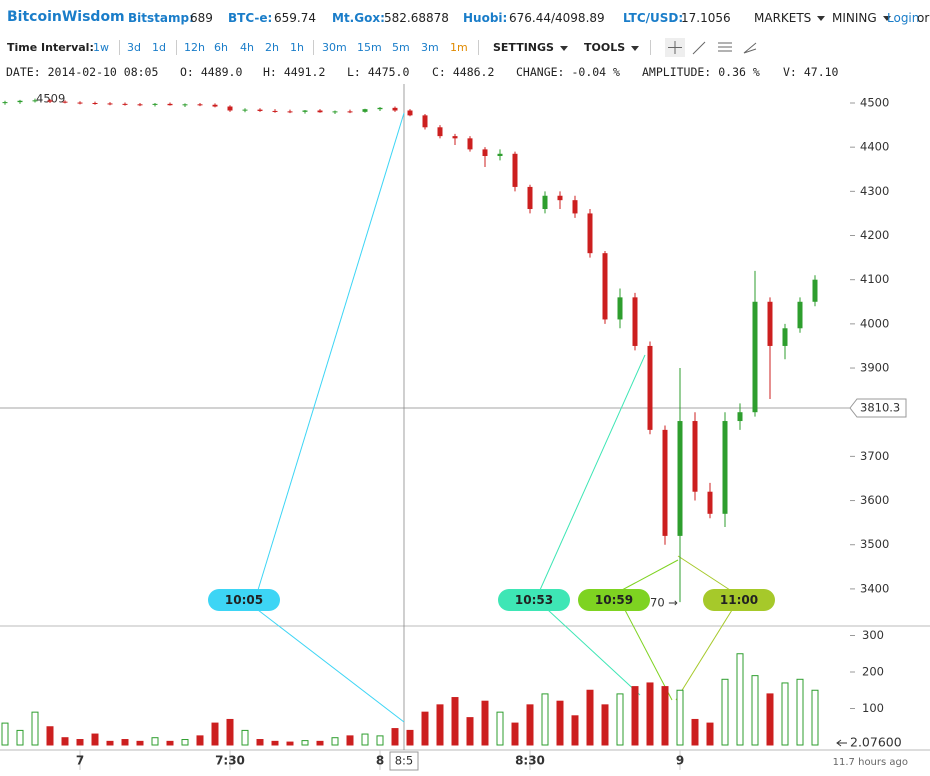  Describe the element at coordinates (66, 17) in the screenshot. I see `brand: BitcoinWisdom` at that location.